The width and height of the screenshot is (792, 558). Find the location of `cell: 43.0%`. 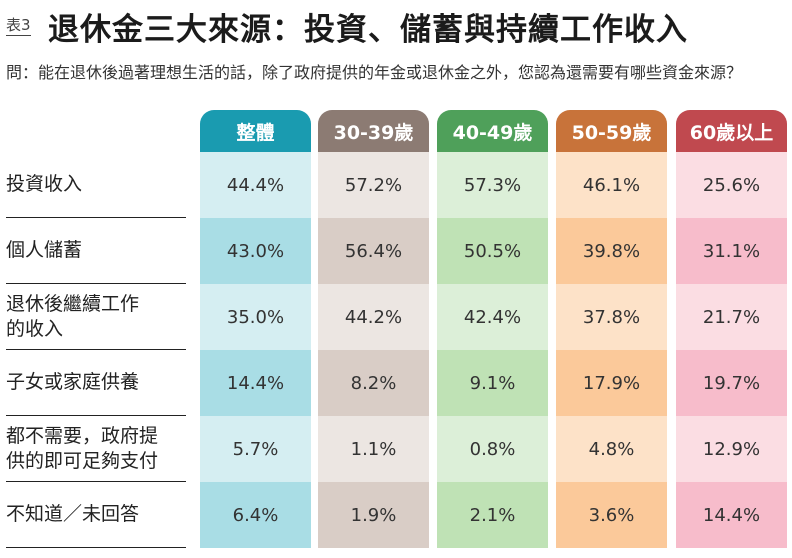

cell: 43.0% is located at coordinates (255, 251).